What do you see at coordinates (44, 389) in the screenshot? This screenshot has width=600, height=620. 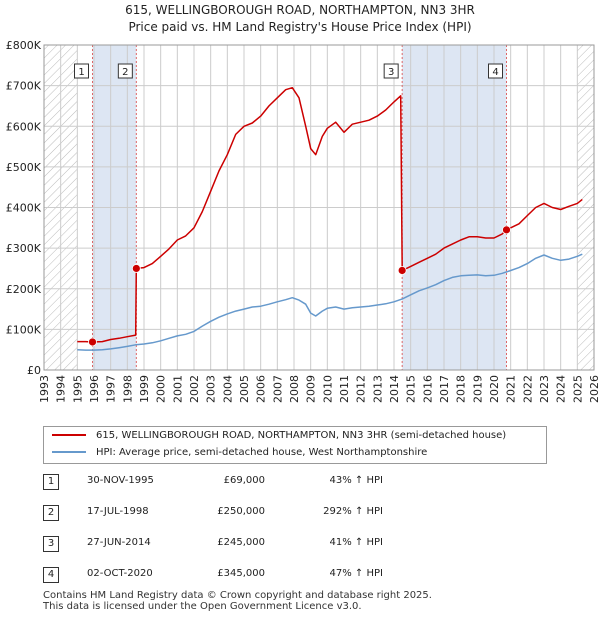 I see `x-tick-label: 1993` at bounding box center [44, 389].